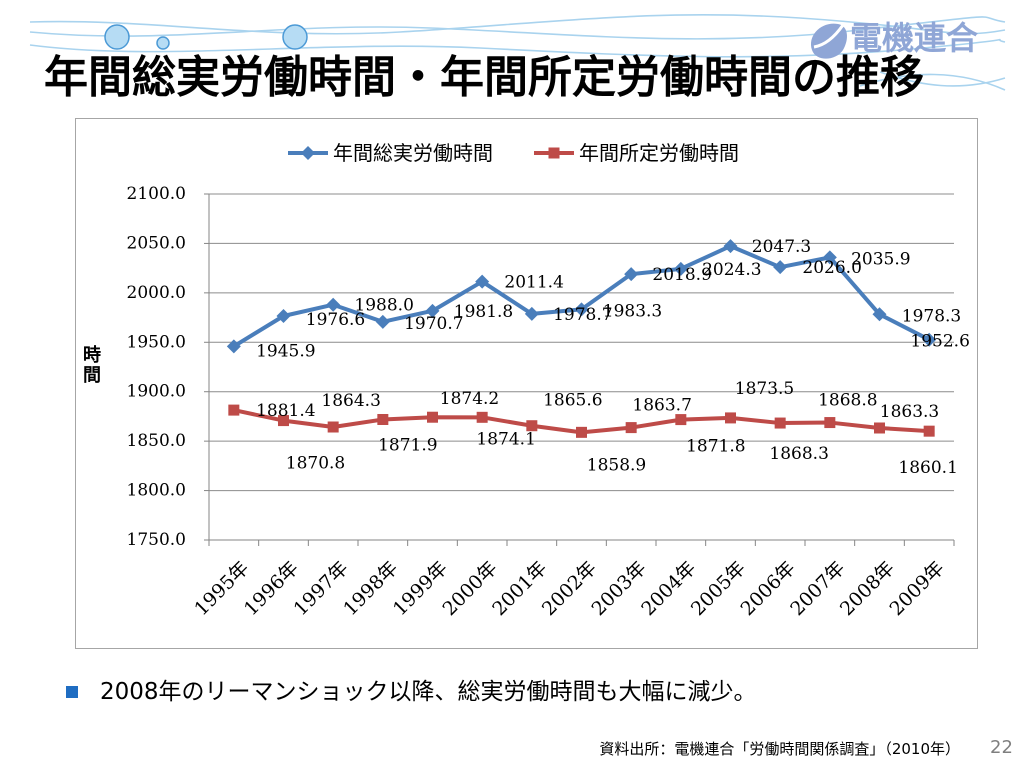  What do you see at coordinates (156, 342) in the screenshot?
I see `y-tick-label: 1950.0` at bounding box center [156, 342].